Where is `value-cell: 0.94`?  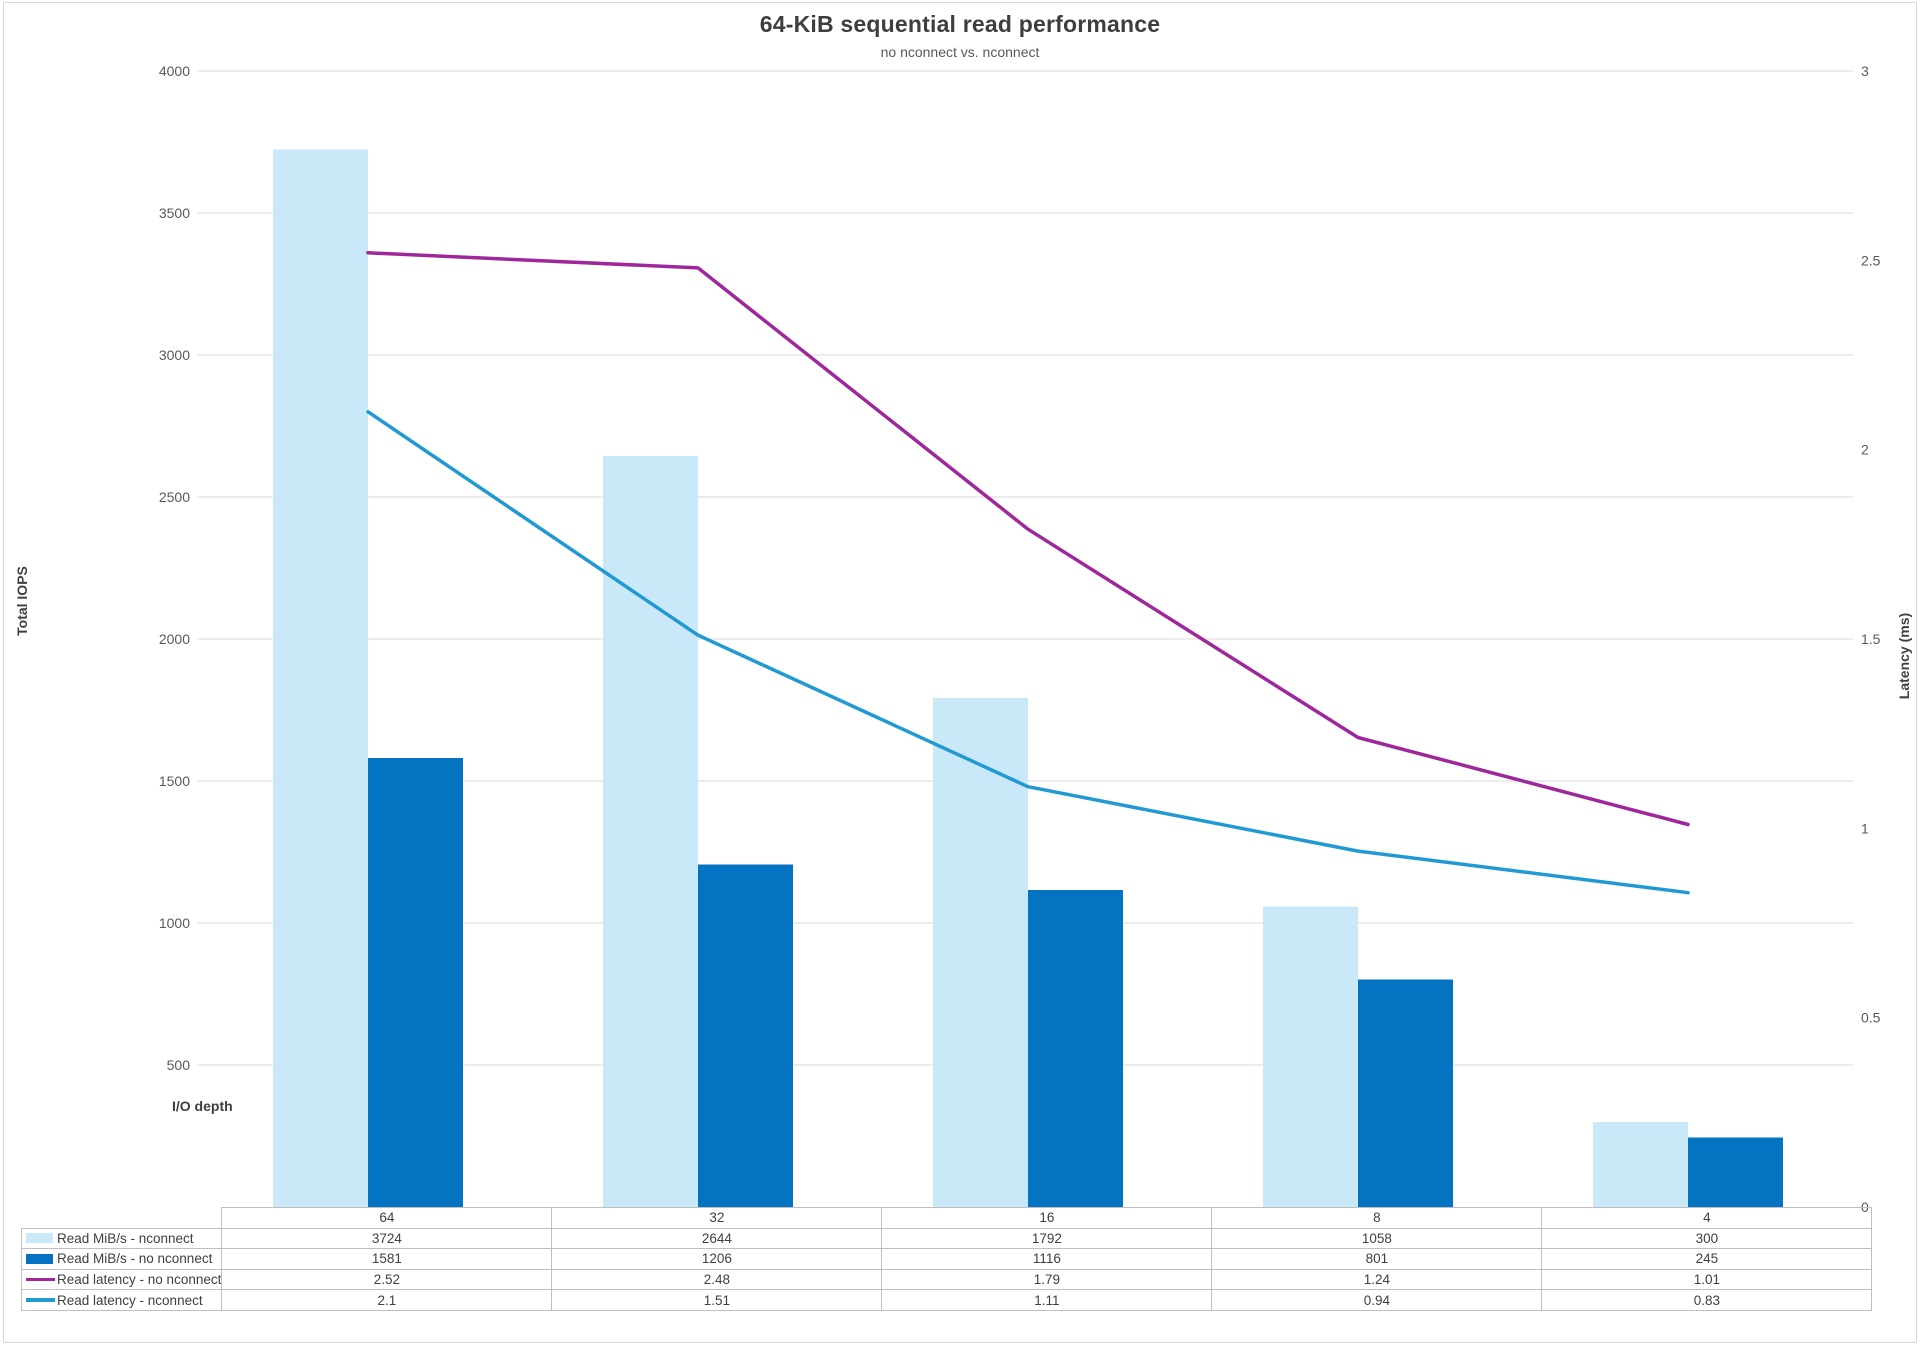 value-cell: 0.94 is located at coordinates (1377, 1300).